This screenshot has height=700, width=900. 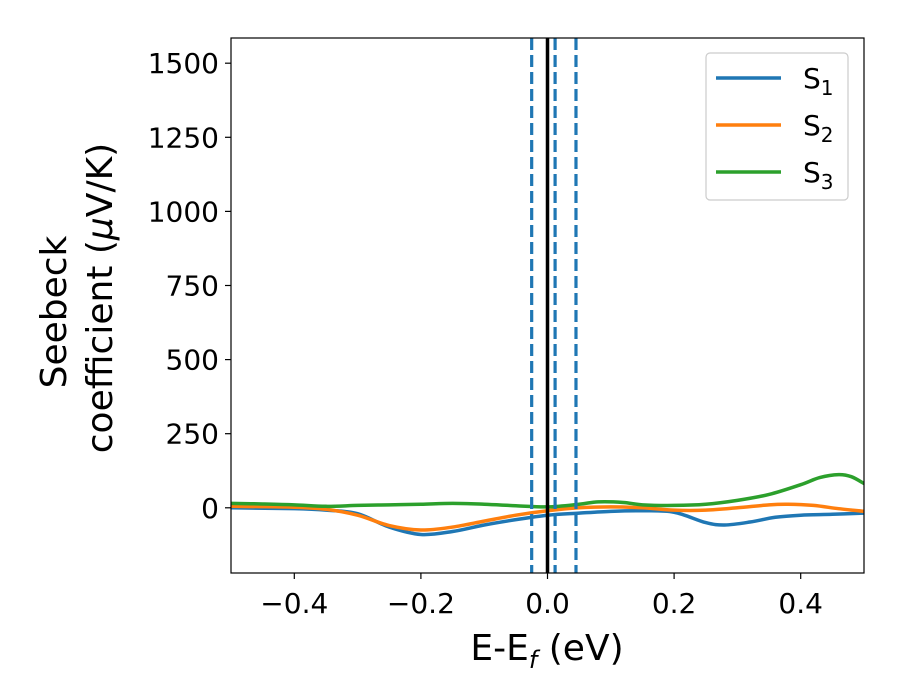 What do you see at coordinates (192, 360) in the screenshot?
I see `y-tick-label: 500` at bounding box center [192, 360].